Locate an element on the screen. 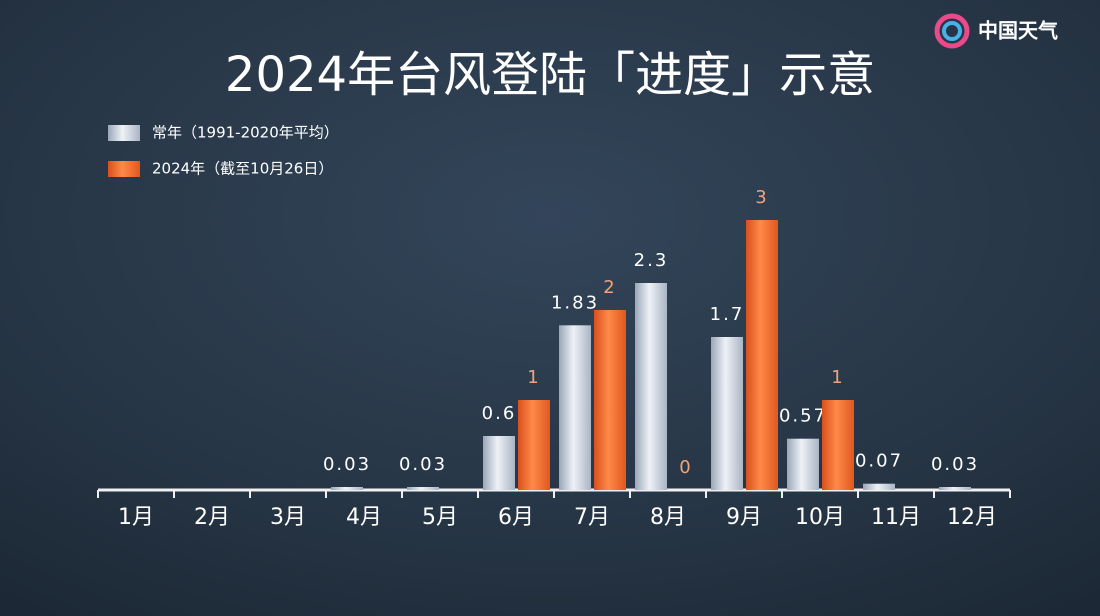 The width and height of the screenshot is (1100, 616). x-tick-label: 5月 is located at coordinates (440, 517).